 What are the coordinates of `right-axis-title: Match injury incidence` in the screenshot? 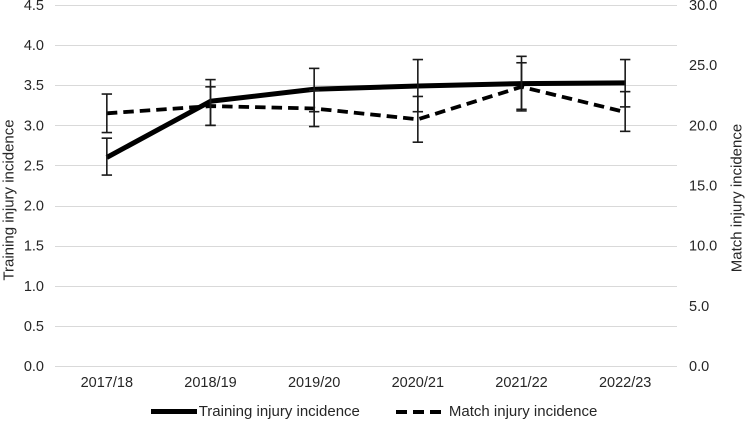 It's located at (737, 198).